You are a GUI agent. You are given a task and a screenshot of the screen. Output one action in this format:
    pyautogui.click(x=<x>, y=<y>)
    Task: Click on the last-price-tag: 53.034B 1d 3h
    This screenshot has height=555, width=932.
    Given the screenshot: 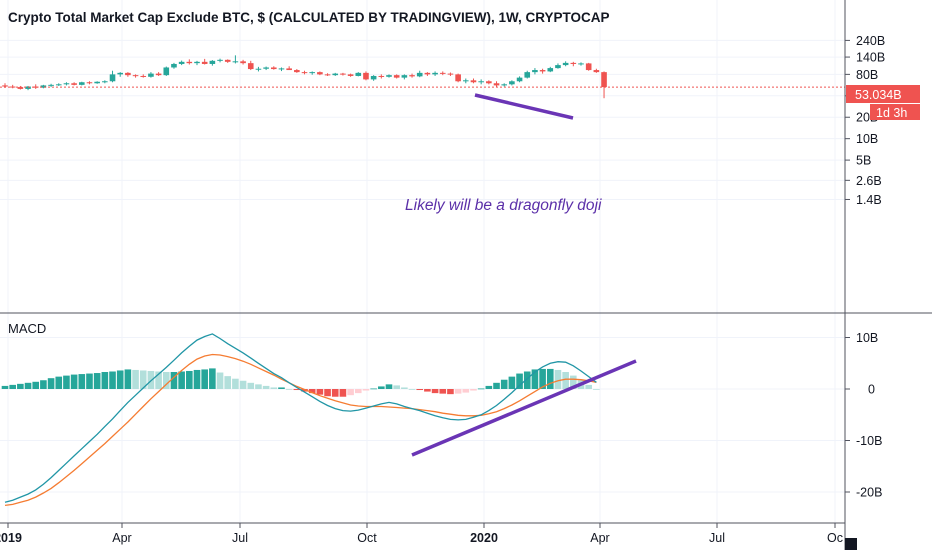 What is the action you would take?
    pyautogui.click(x=883, y=102)
    